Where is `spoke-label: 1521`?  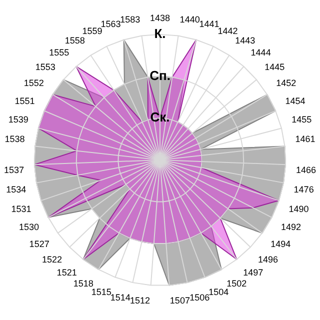 spoke-label: 1521 is located at coordinates (66, 273).